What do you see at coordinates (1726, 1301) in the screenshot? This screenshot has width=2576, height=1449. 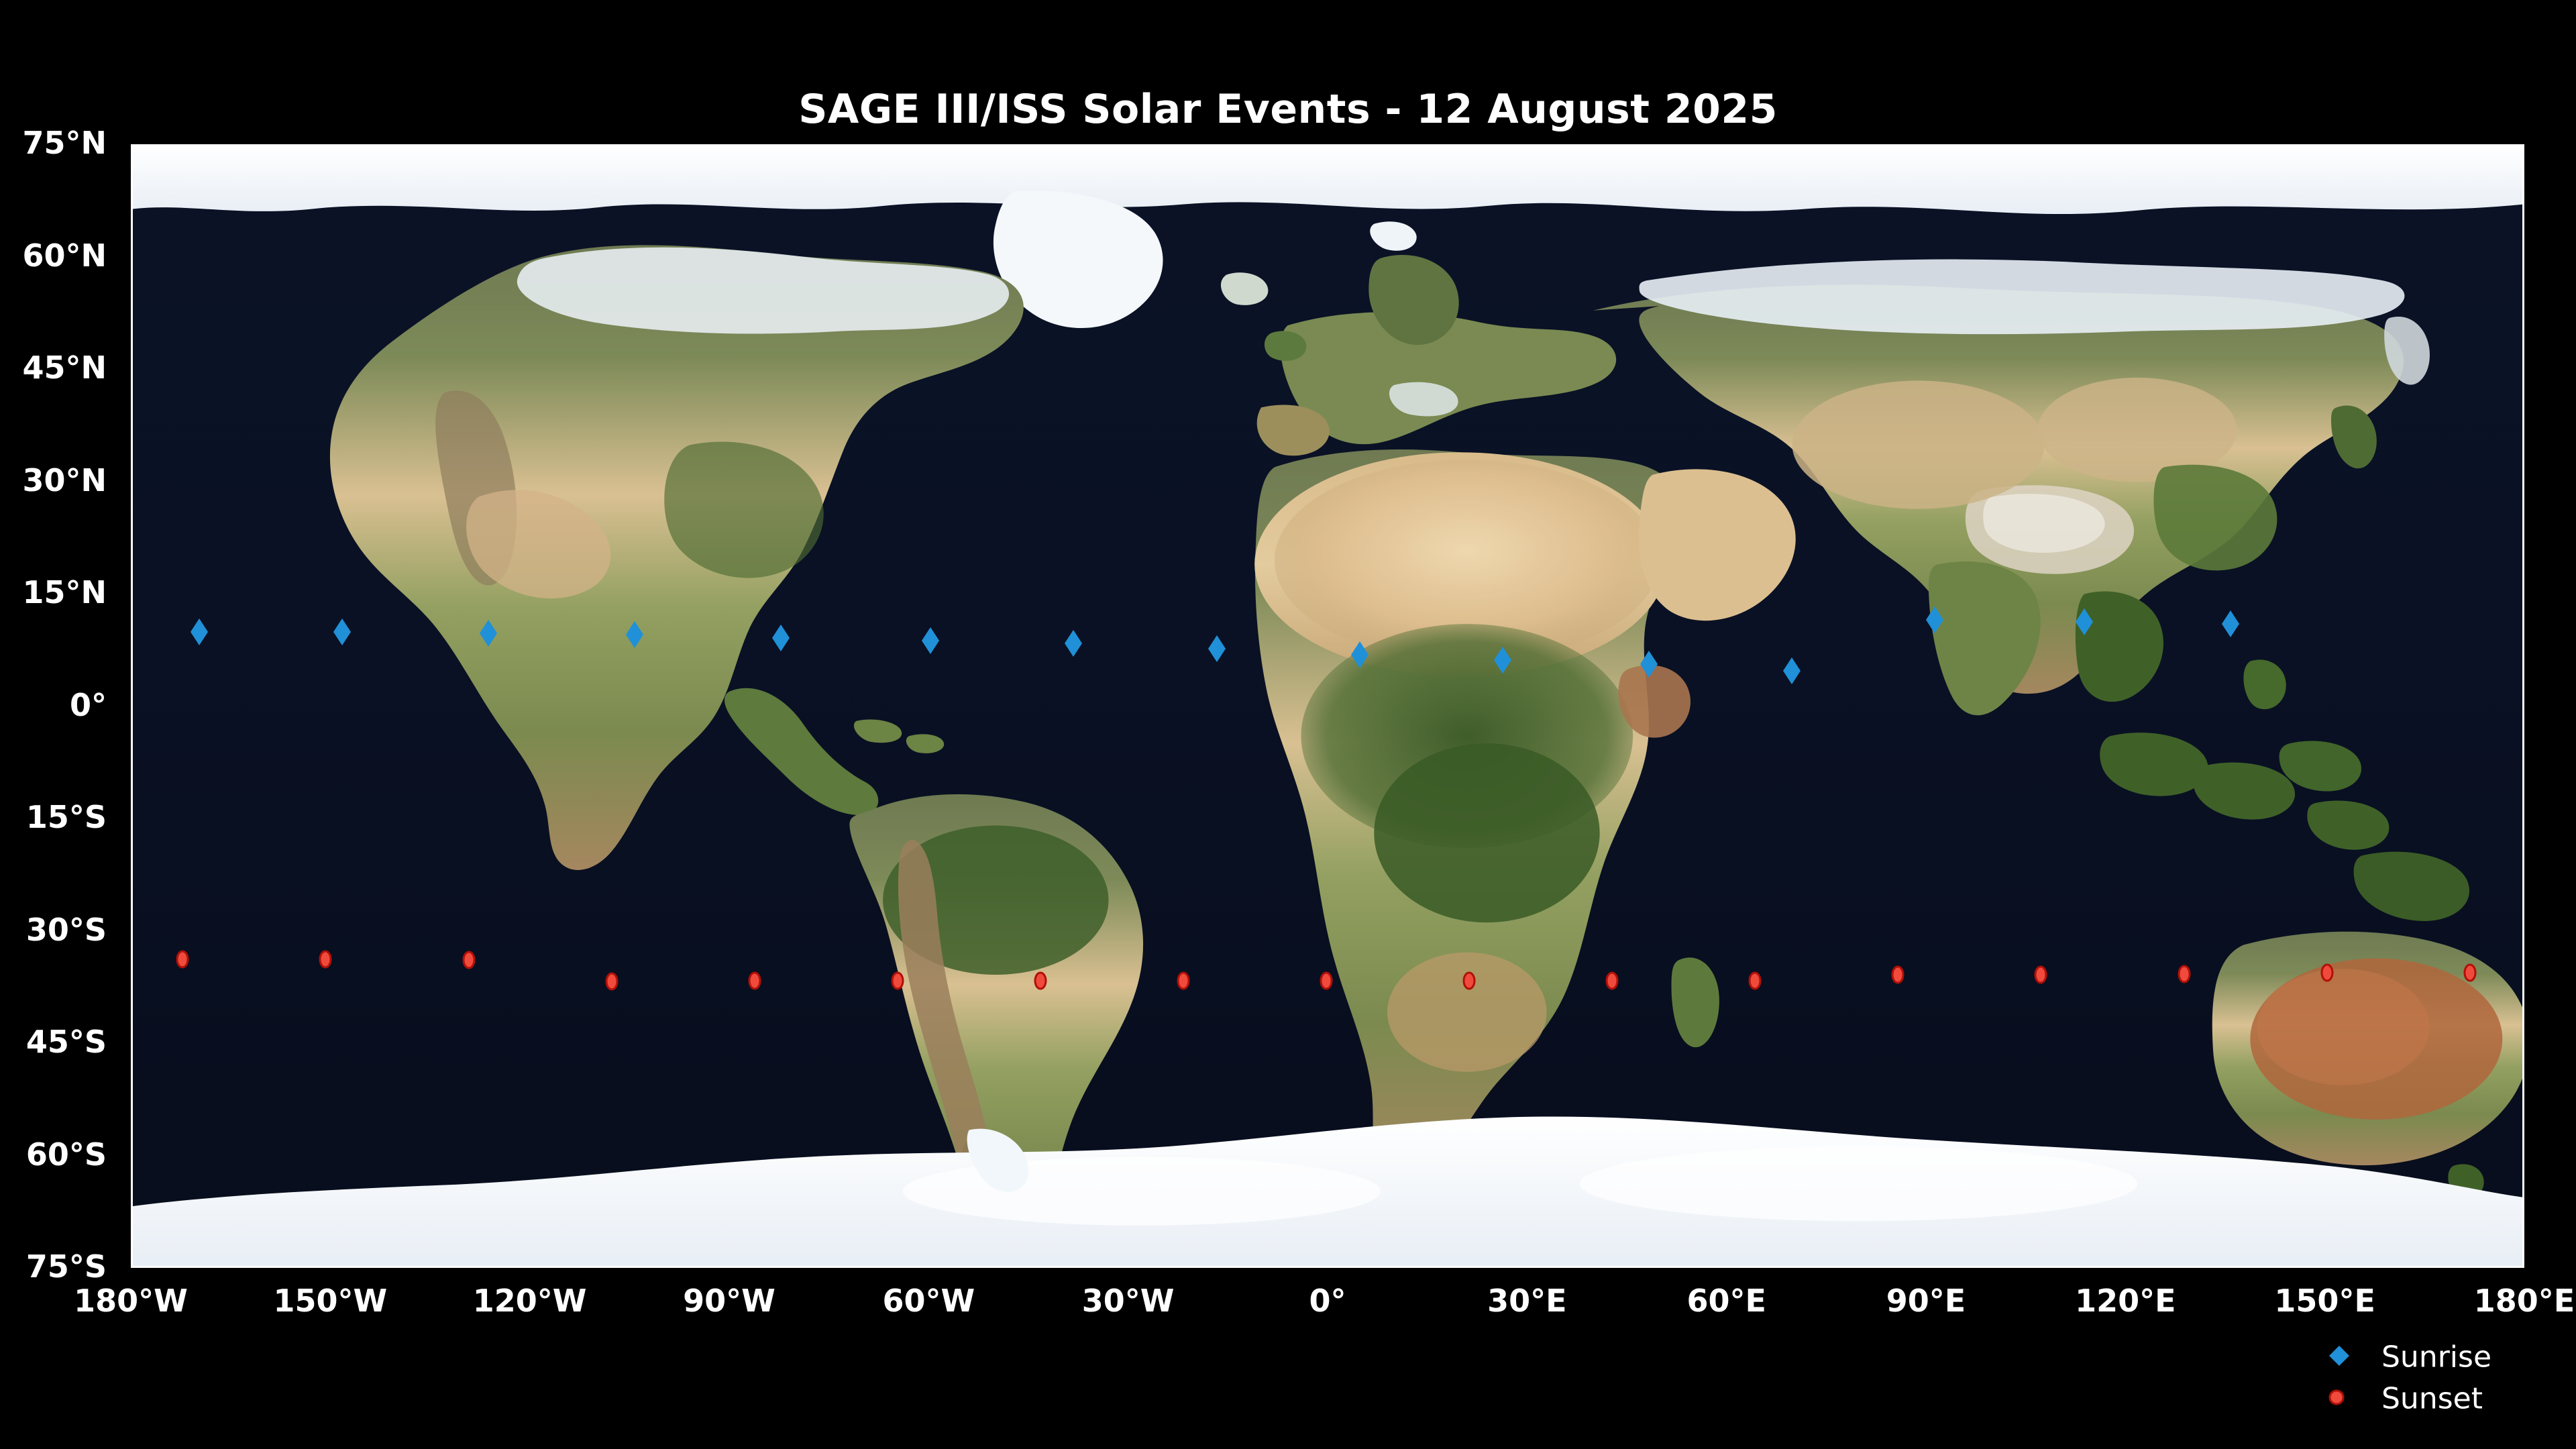 I see `x-axis-label: 60°E` at bounding box center [1726, 1301].